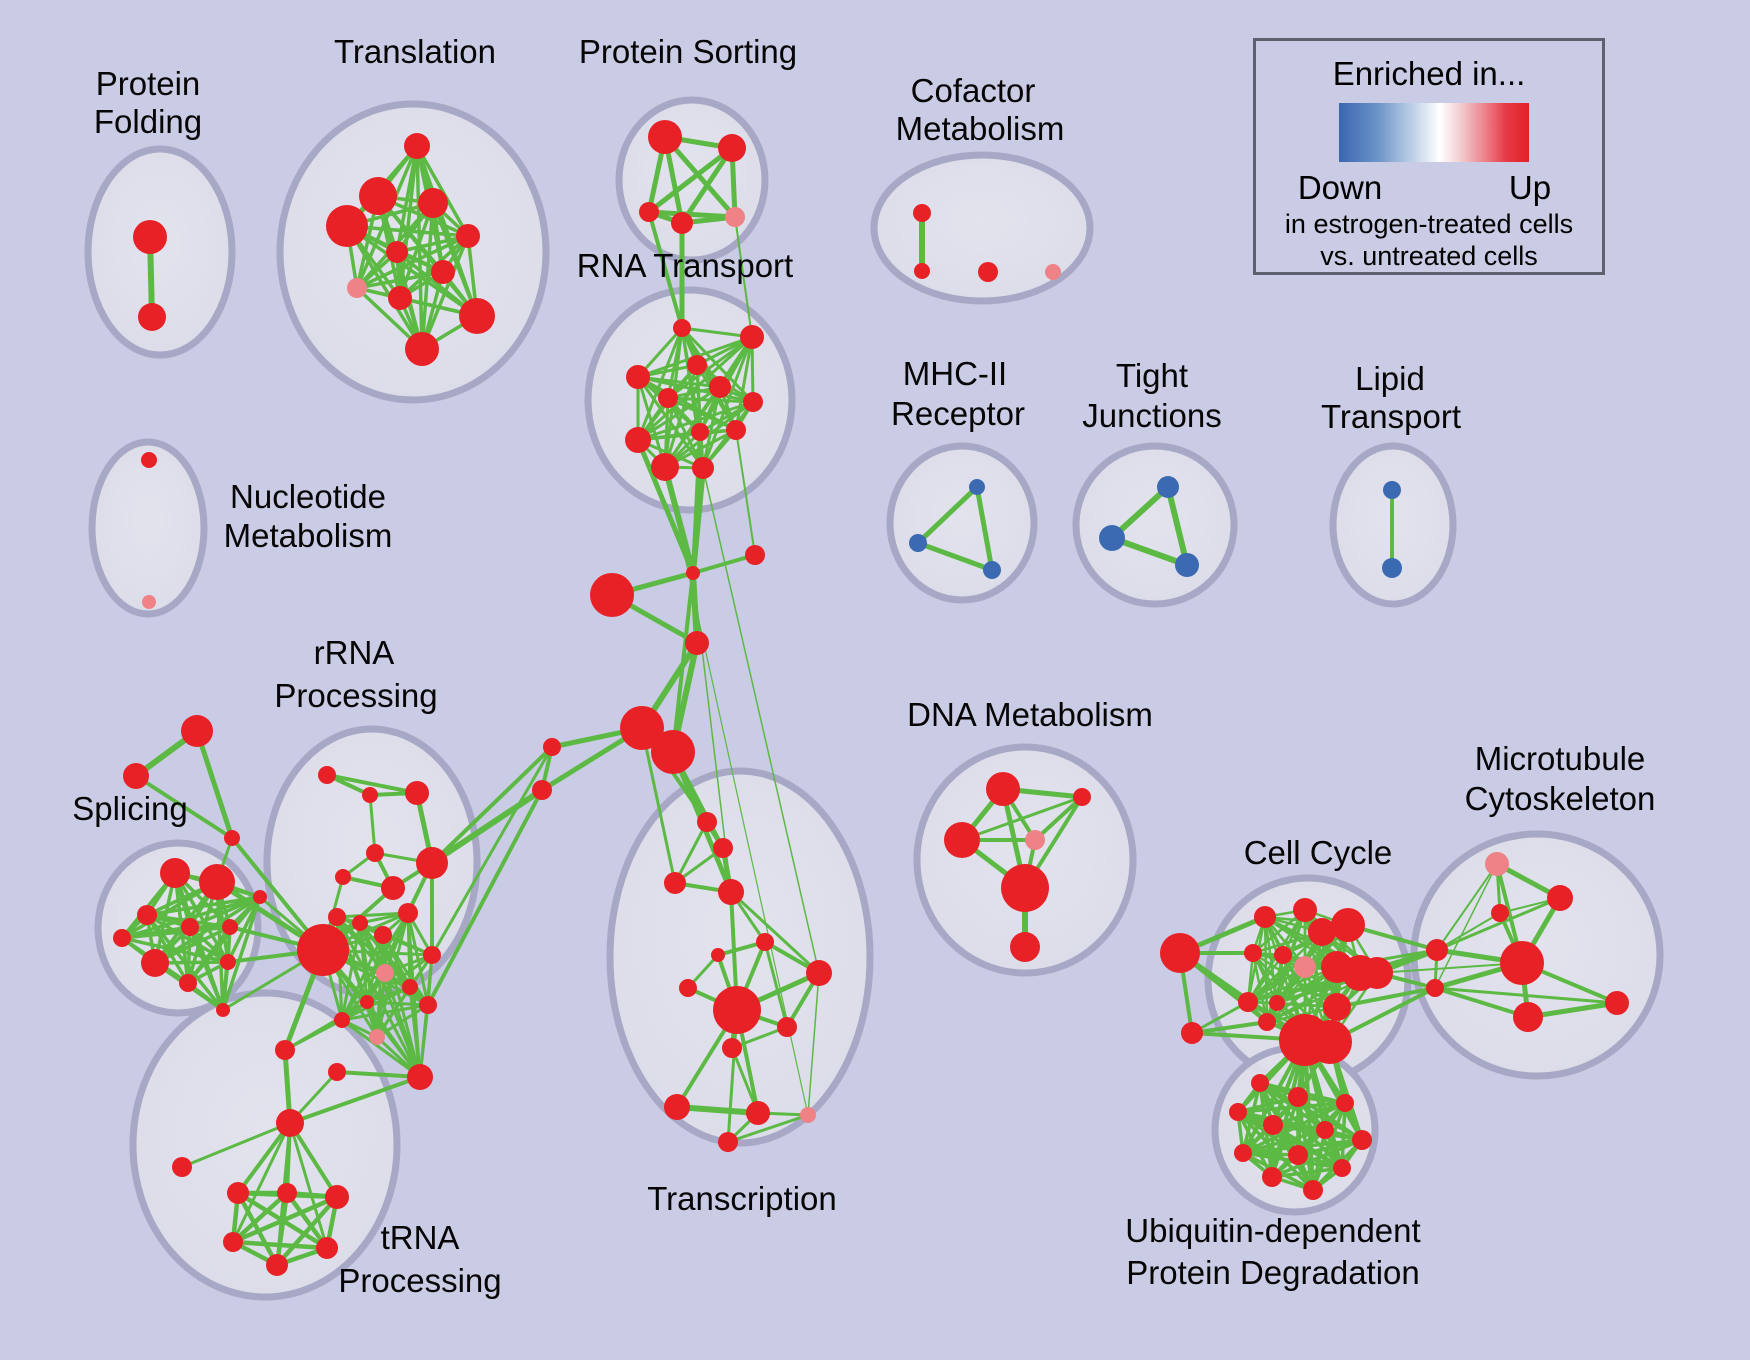 The width and height of the screenshot is (1750, 1360). Describe the element at coordinates (149, 460) in the screenshot. I see `node-nm1` at that location.